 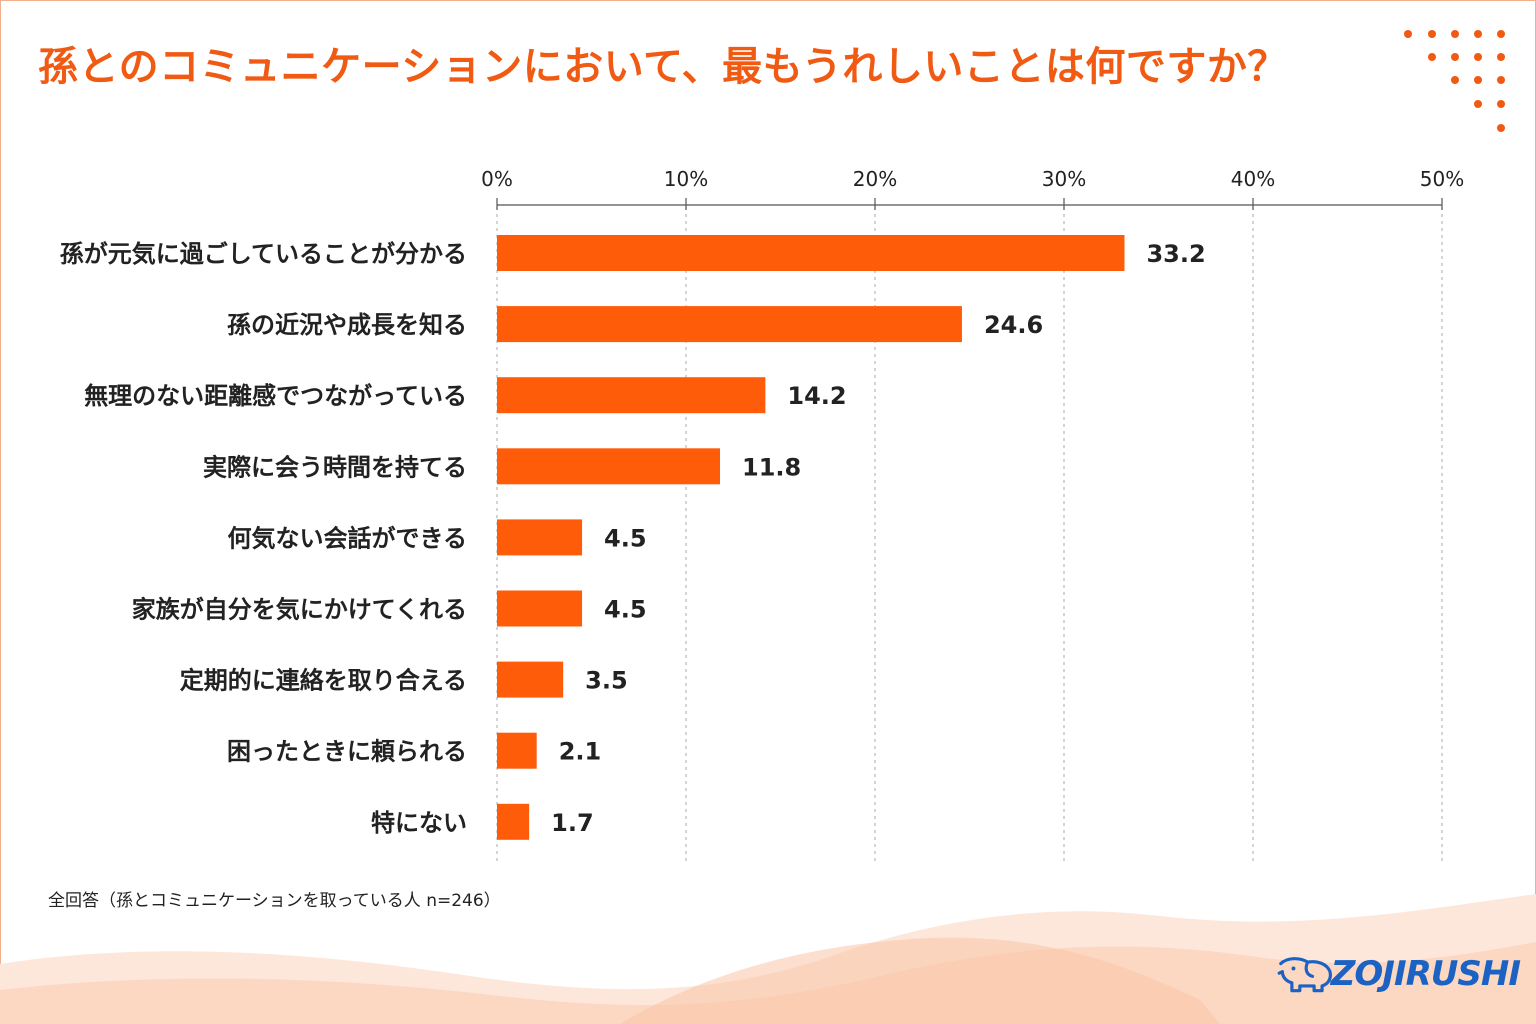 I want to click on chart-axis: 0% 10% 20% 30% 40% 50%, so click(x=972, y=188).